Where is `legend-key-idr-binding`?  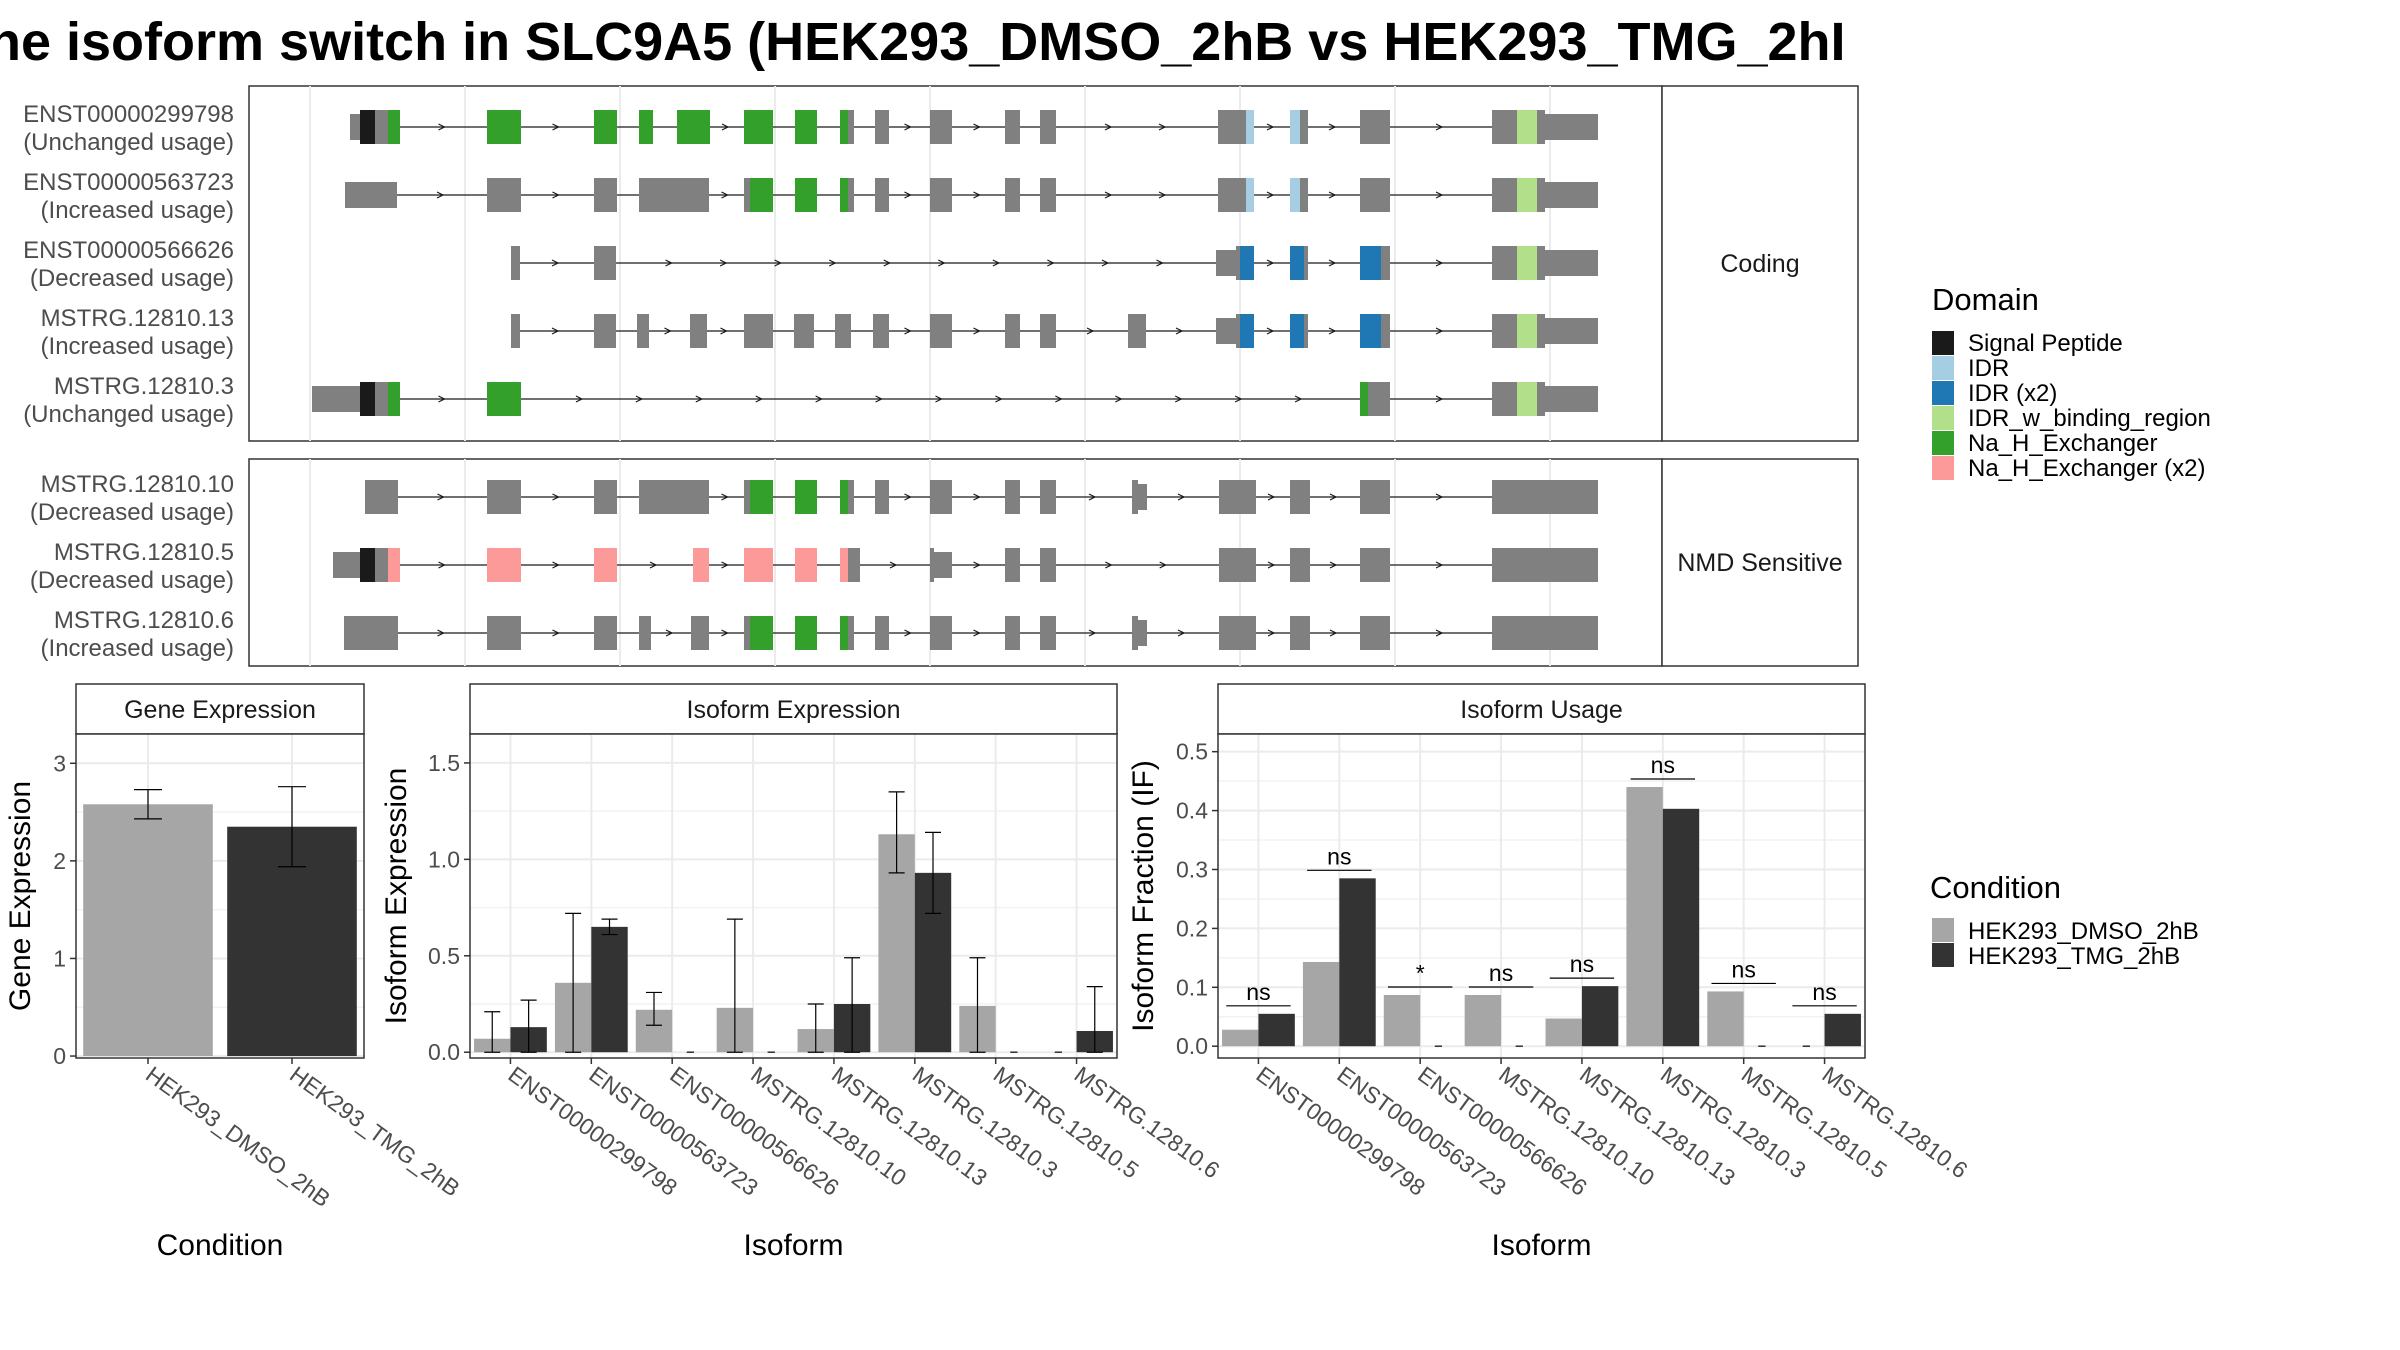 legend-key-idr-binding is located at coordinates (1943, 418).